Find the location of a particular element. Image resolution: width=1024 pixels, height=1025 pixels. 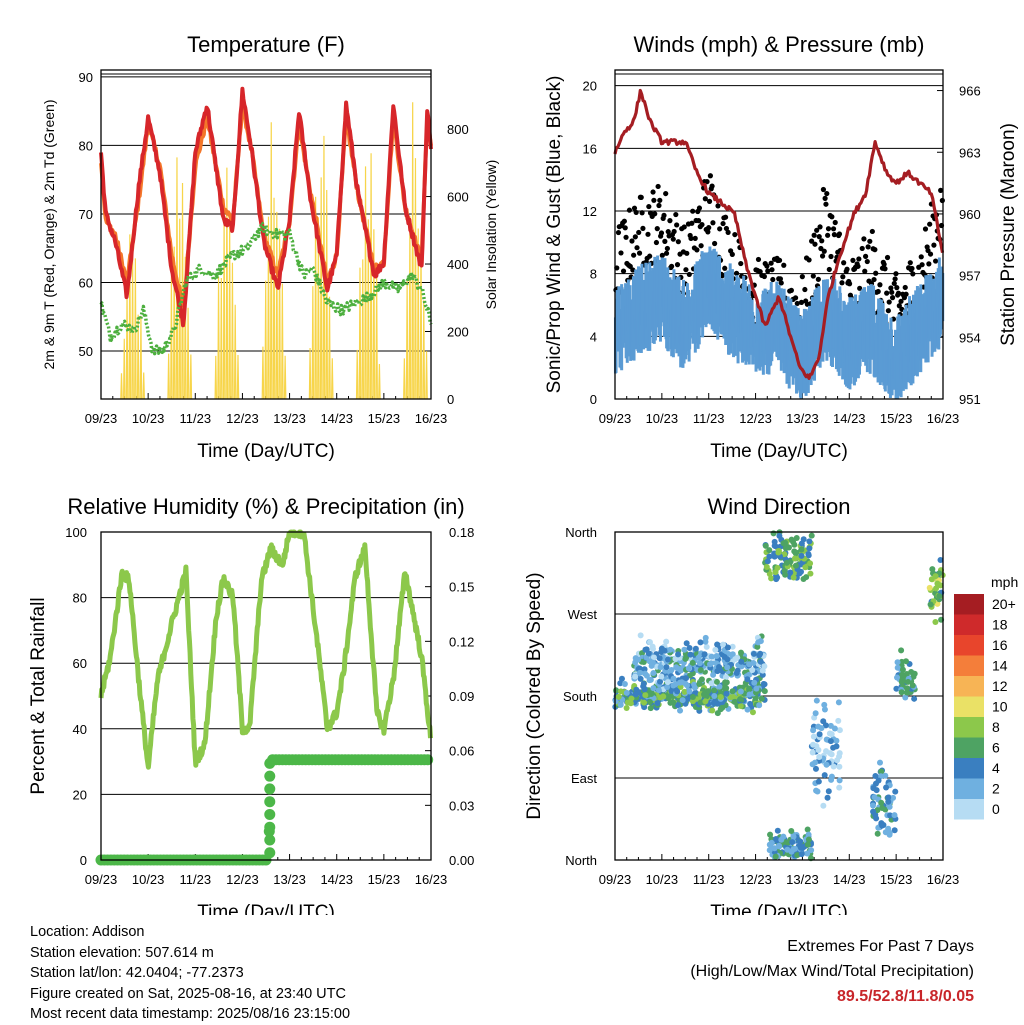

y-tick-label: 20 is located at coordinates (590, 86).